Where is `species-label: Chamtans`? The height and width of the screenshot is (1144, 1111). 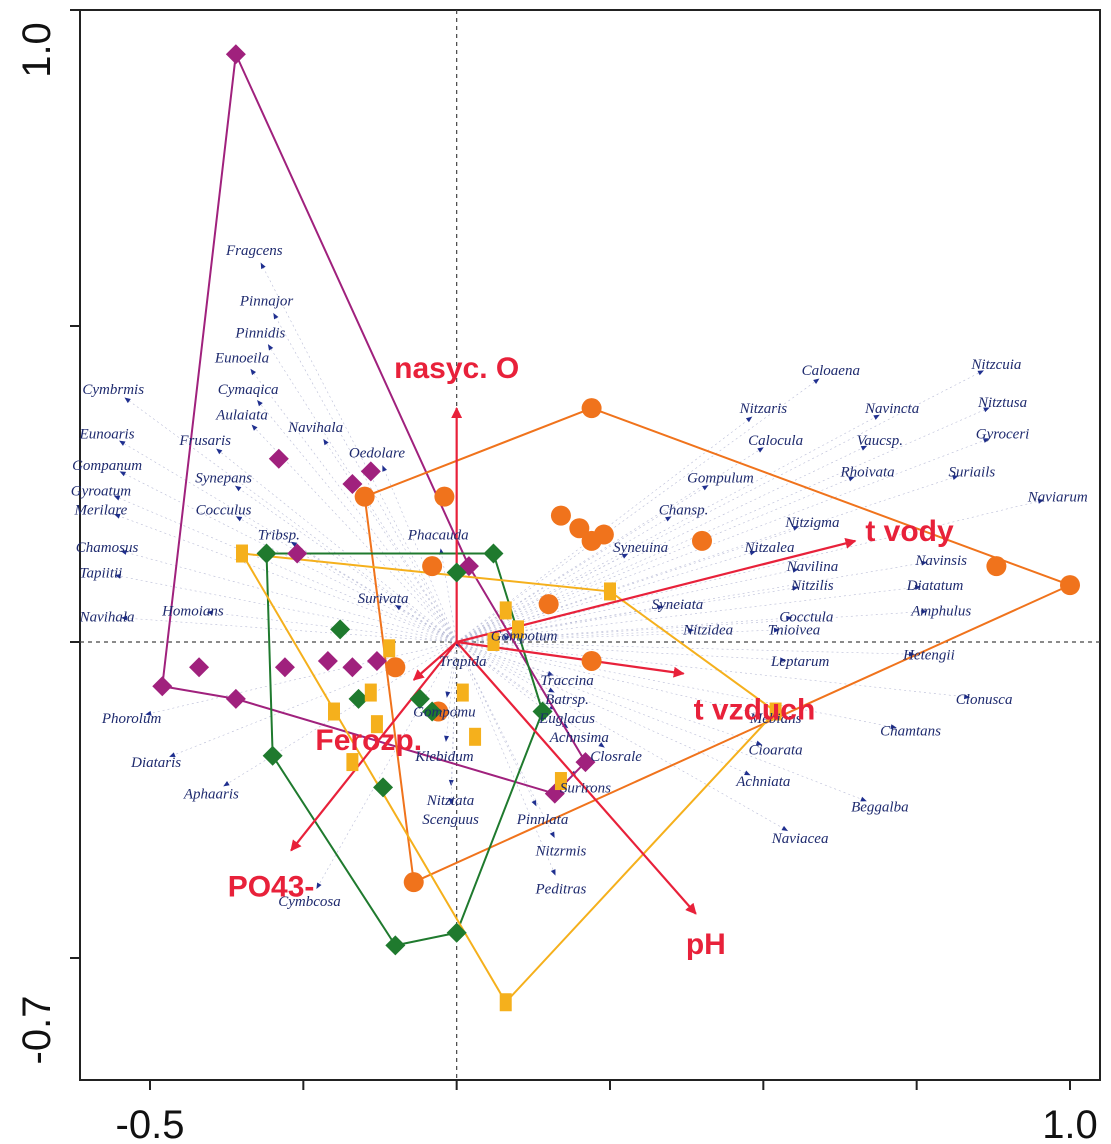 species-label: Chamtans is located at coordinates (910, 731).